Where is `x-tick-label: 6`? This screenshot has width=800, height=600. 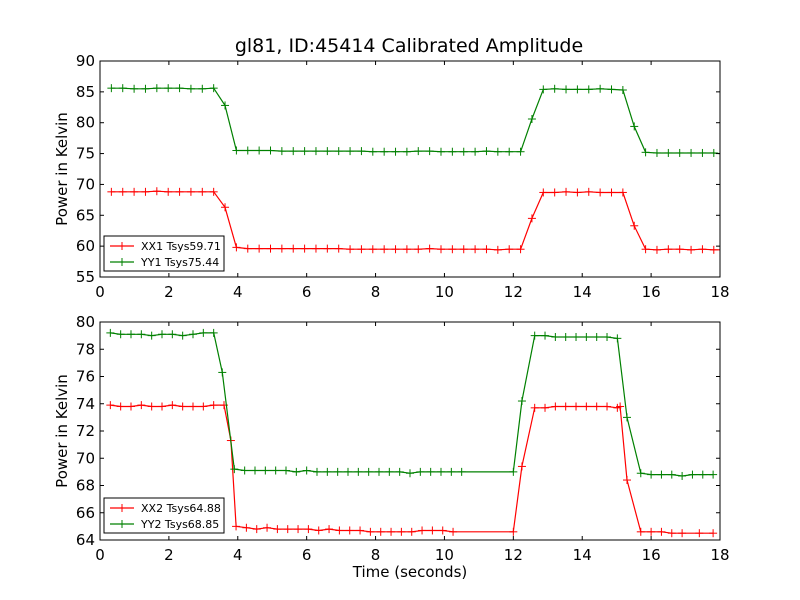
x-tick-label: 6 is located at coordinates (307, 292).